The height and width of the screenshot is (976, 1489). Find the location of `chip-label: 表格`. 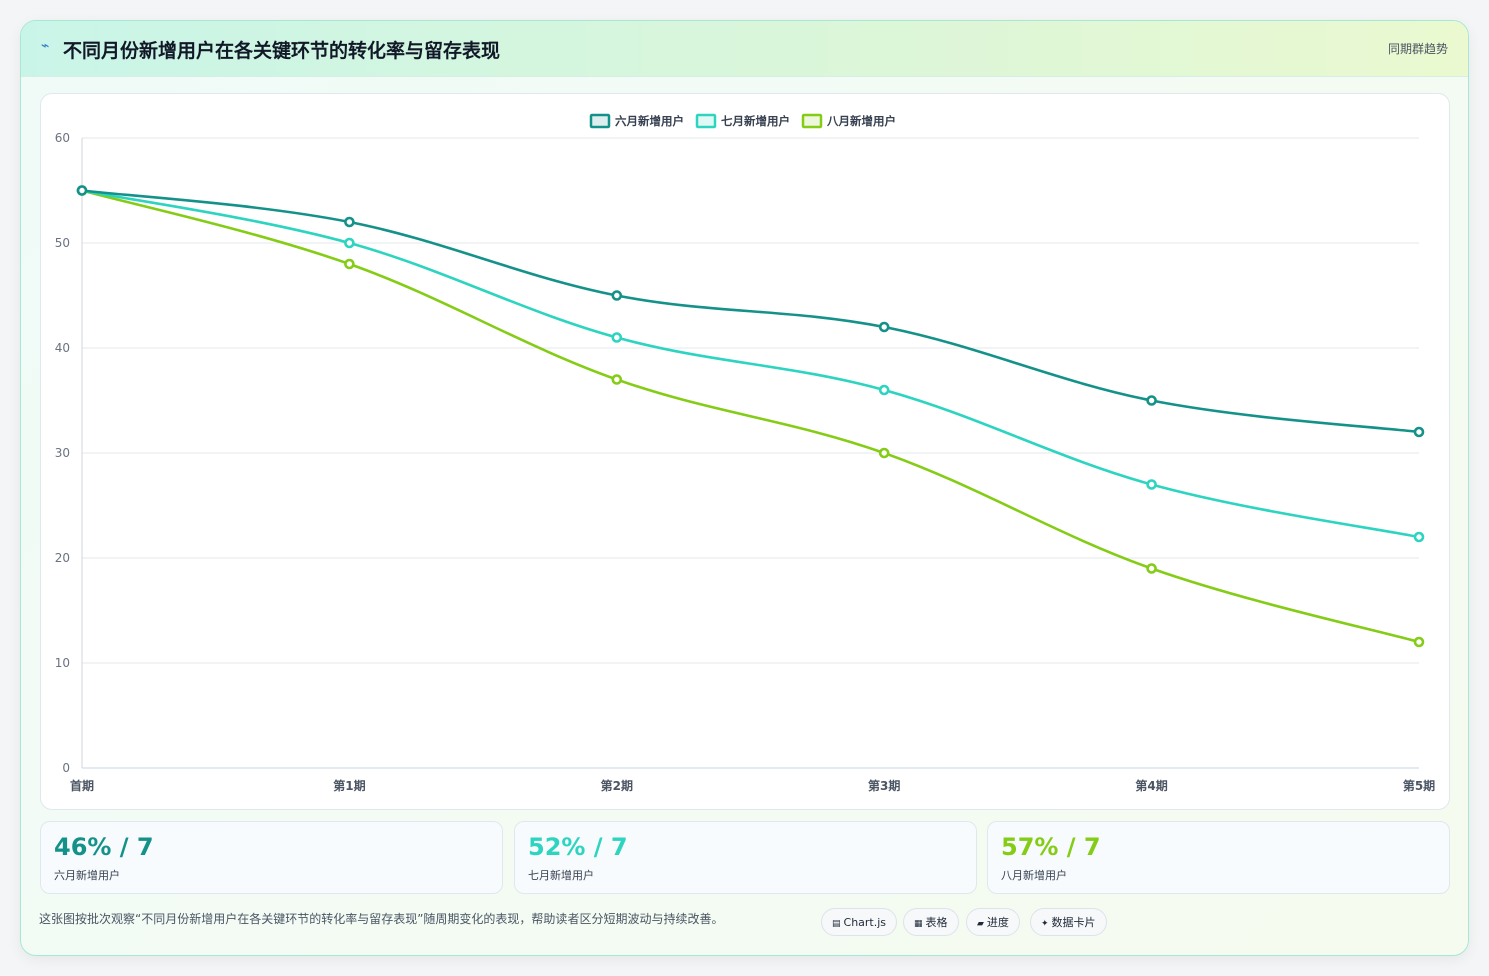

chip-label: 表格 is located at coordinates (936, 922).